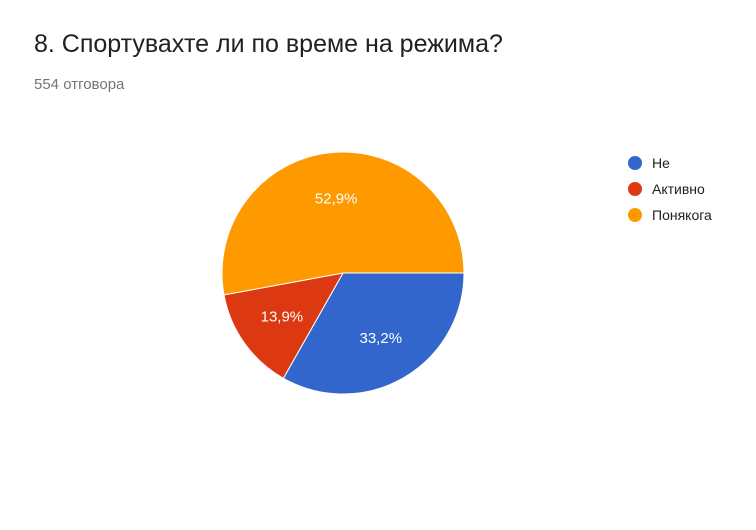 This screenshot has height=530, width=756. I want to click on pie-slice-aktivno, so click(283, 325).